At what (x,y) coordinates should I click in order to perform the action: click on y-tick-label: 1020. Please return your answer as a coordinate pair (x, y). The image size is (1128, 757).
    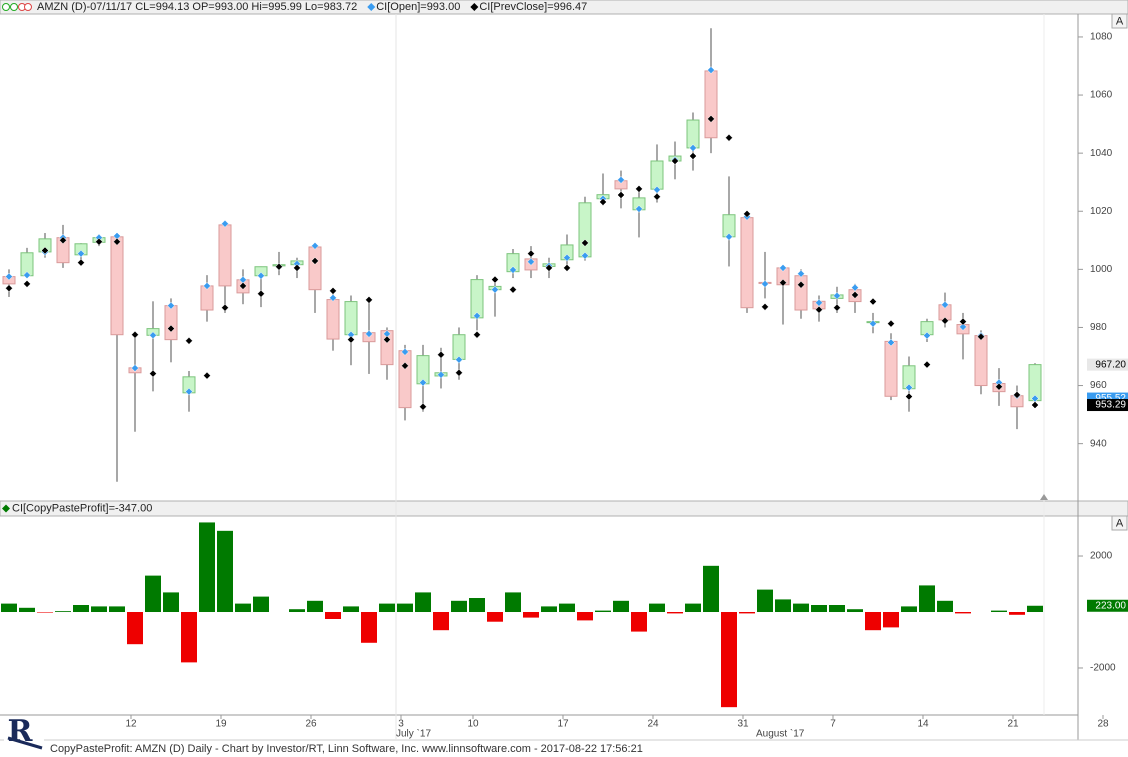
    Looking at the image, I should click on (1101, 211).